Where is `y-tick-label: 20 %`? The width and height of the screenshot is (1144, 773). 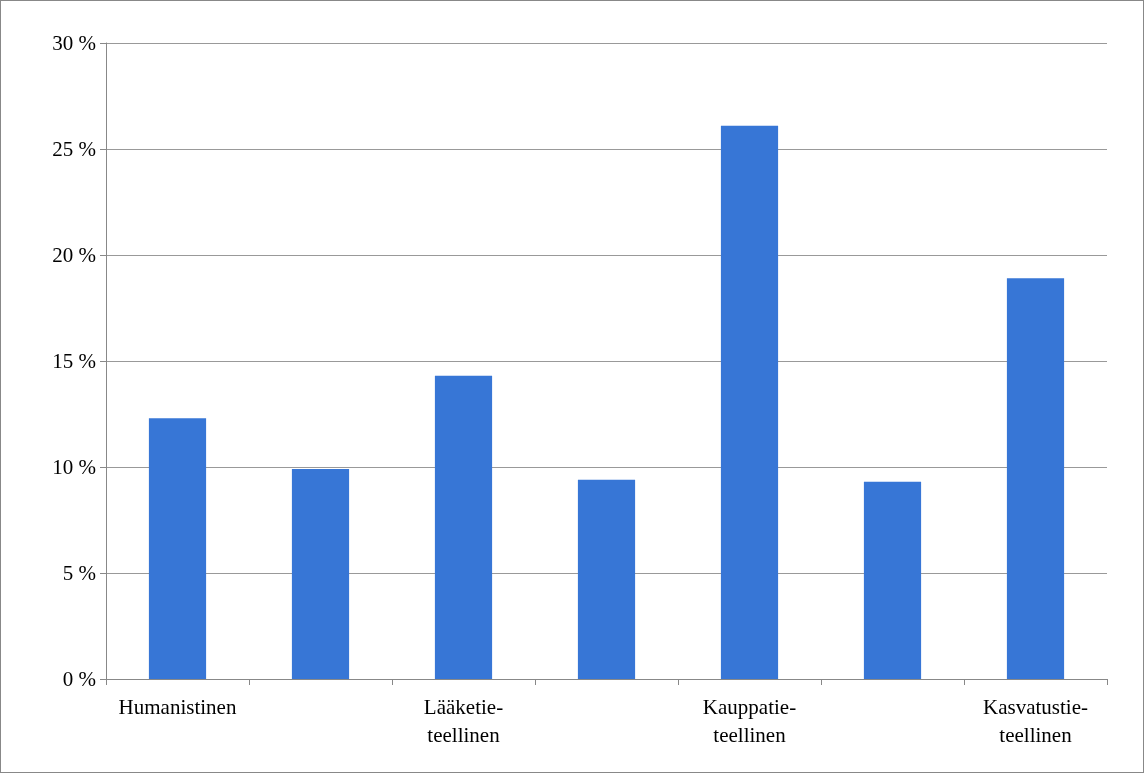
y-tick-label: 20 % is located at coordinates (74, 255).